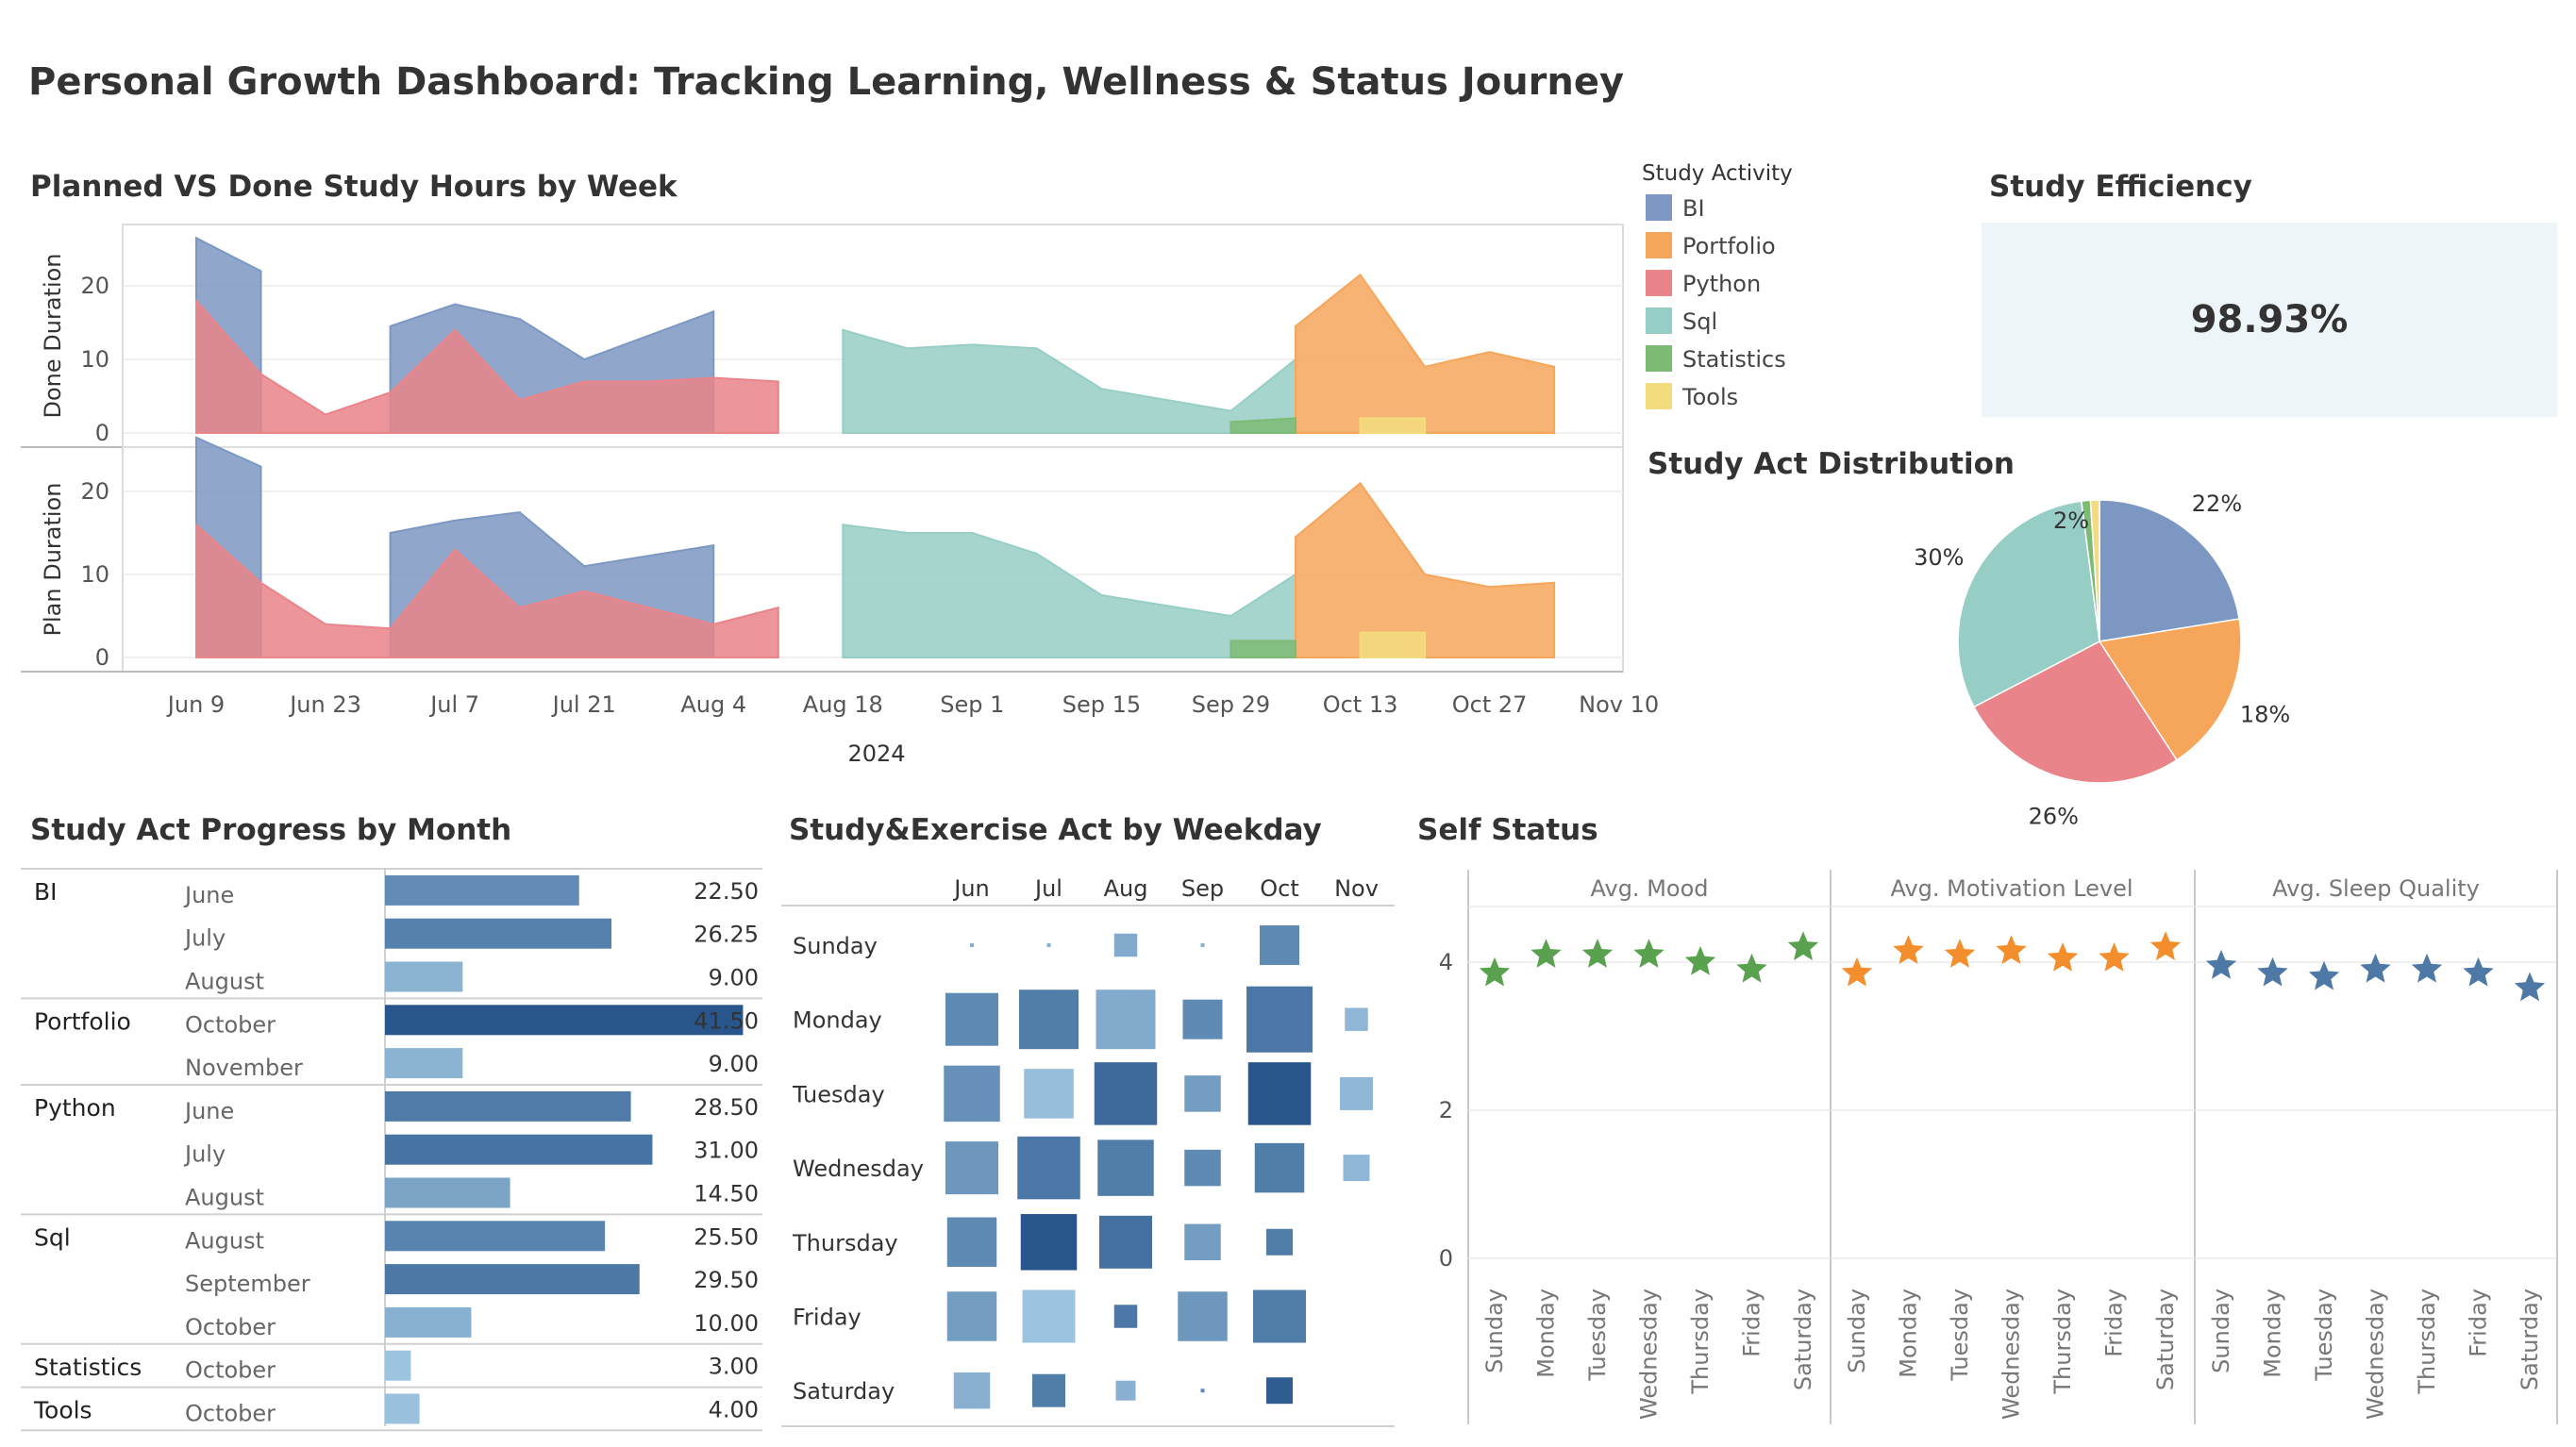 This screenshot has height=1447, width=2576. Describe the element at coordinates (972, 945) in the screenshot. I see `heatmap-cell-sunday-jun` at that location.